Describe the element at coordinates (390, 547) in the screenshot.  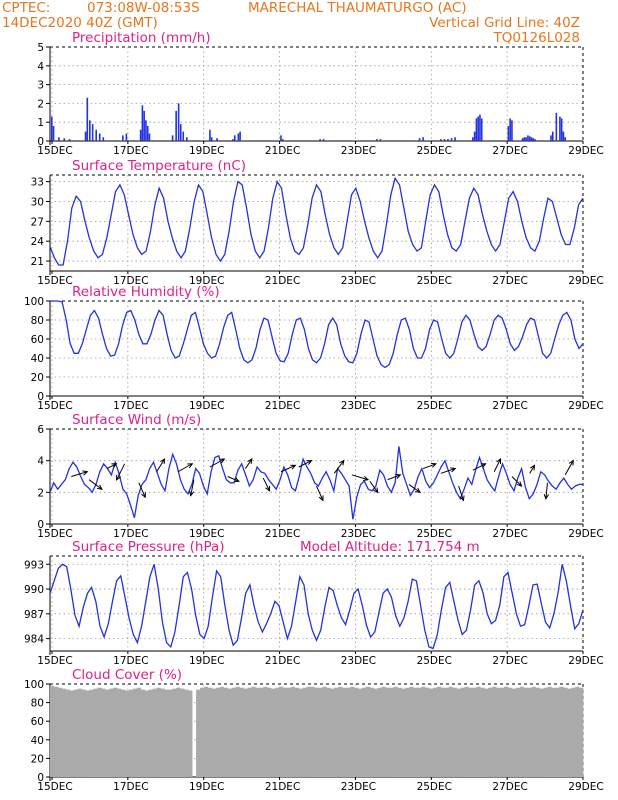
I see `model-altitude-annotation: Model Altitude: 171.754 m` at that location.